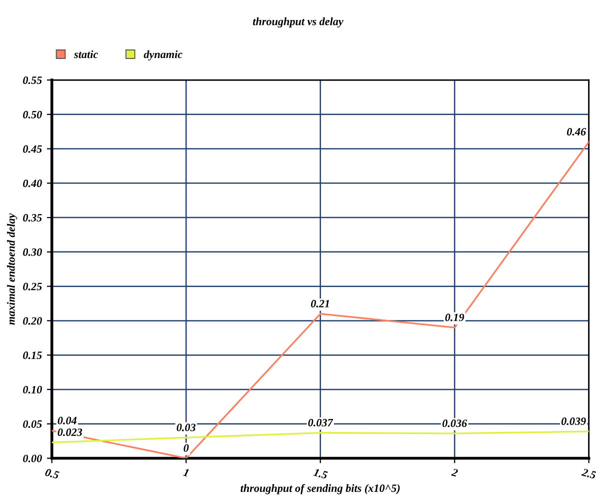  I want to click on x-tick-label: 1.5, so click(320, 474).